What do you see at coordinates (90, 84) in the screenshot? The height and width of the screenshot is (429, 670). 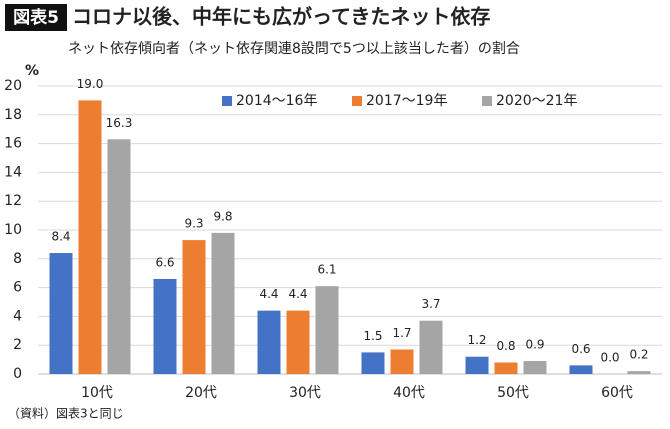 I see `value-label: 19.0` at bounding box center [90, 84].